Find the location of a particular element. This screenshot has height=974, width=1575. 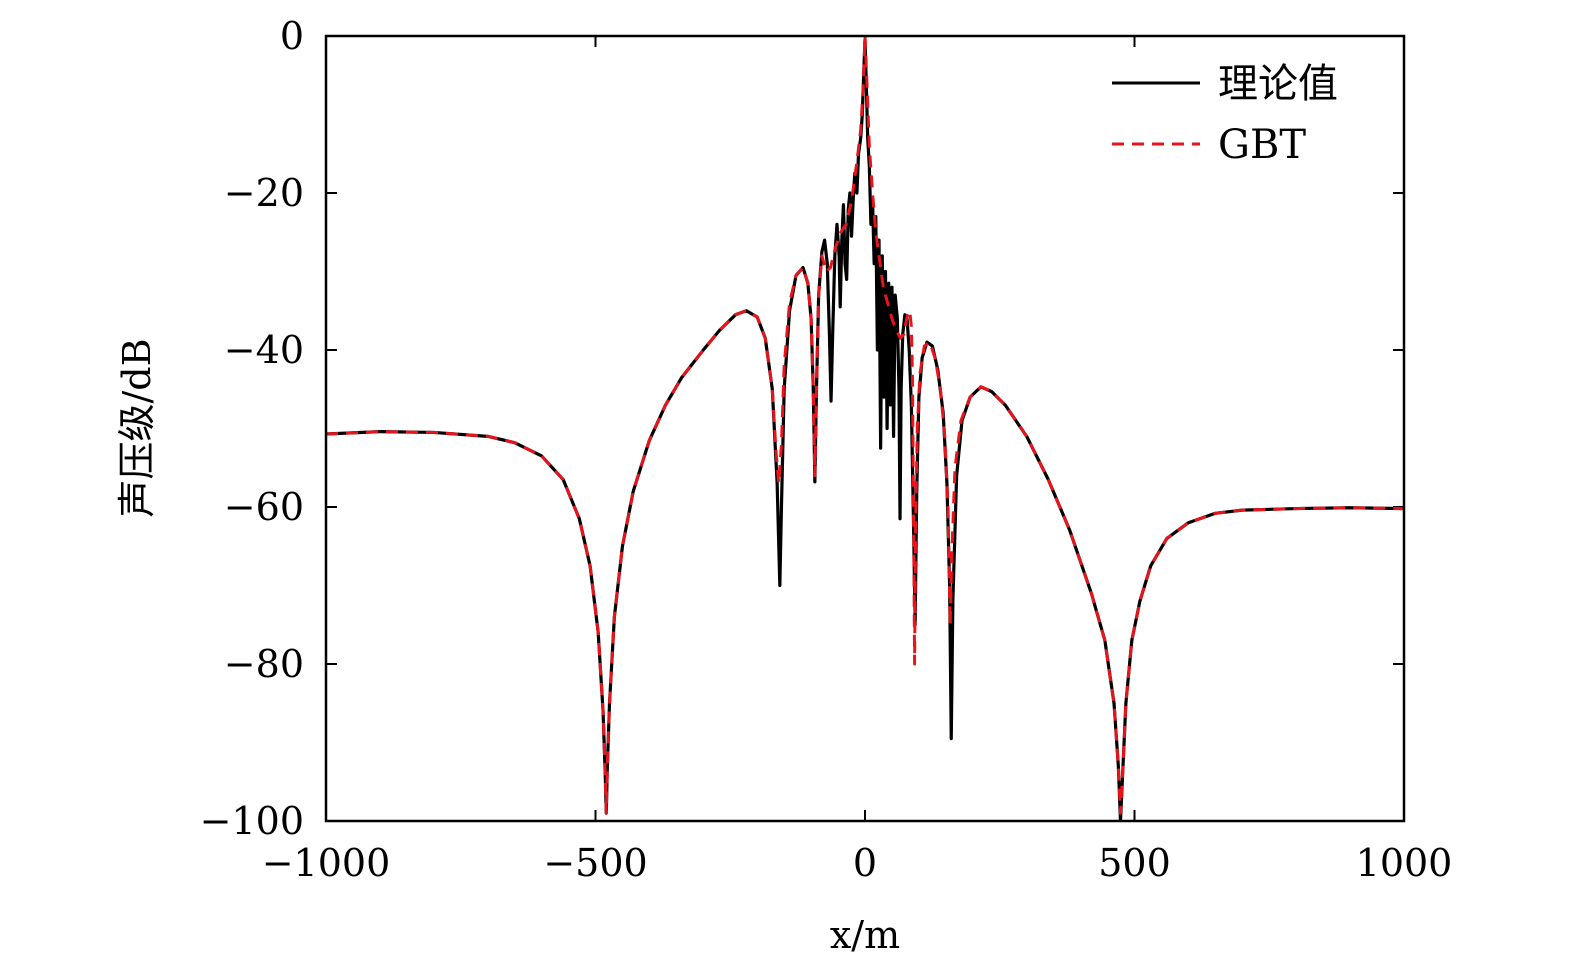

y-tick-label: −100 is located at coordinates (252, 821).